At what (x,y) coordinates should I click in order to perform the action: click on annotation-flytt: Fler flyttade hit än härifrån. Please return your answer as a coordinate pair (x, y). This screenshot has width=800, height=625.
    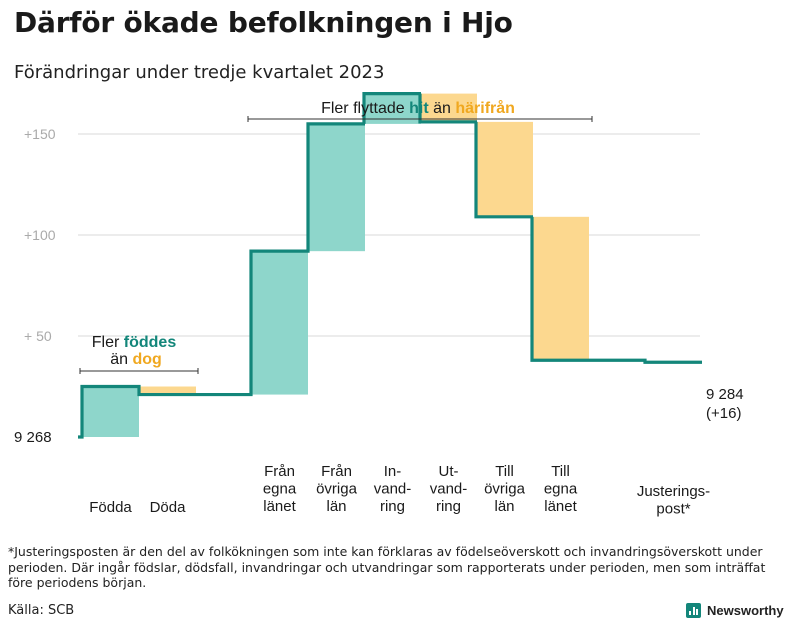
    Looking at the image, I should click on (418, 108).